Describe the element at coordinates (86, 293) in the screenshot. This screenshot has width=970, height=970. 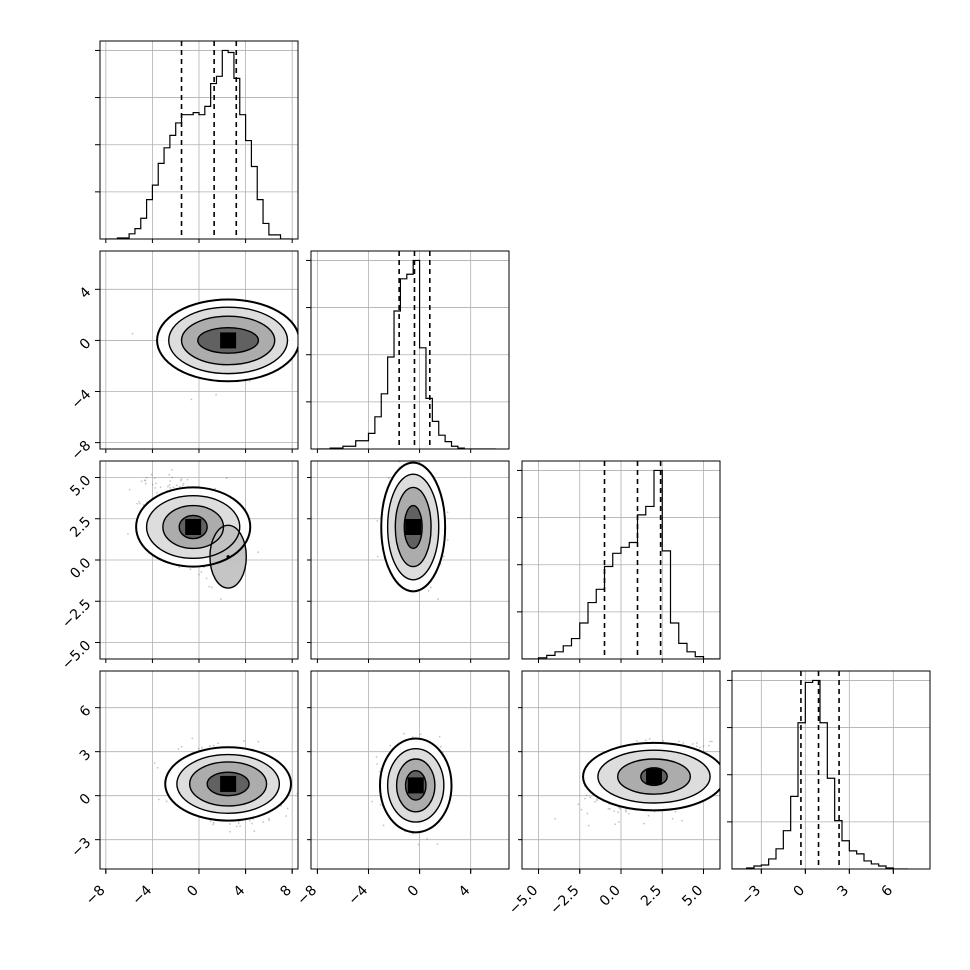
I see `y-tick-label: 4` at that location.